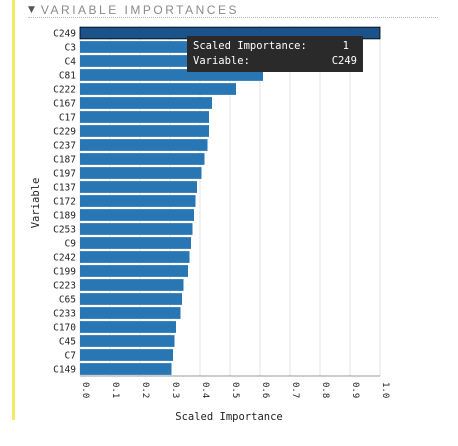  I want to click on x-tick-label: 0.7, so click(295, 390).